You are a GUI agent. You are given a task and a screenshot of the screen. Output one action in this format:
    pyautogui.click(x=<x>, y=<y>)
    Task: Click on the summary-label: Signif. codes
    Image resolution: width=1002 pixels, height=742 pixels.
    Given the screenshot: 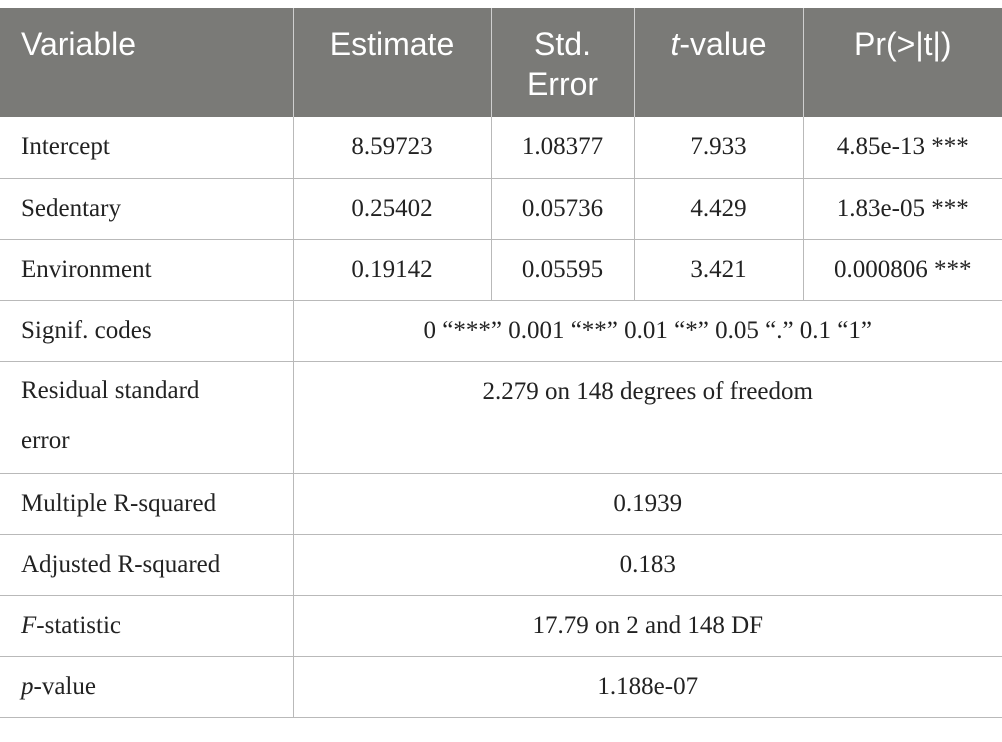 What is the action you would take?
    pyautogui.click(x=146, y=331)
    